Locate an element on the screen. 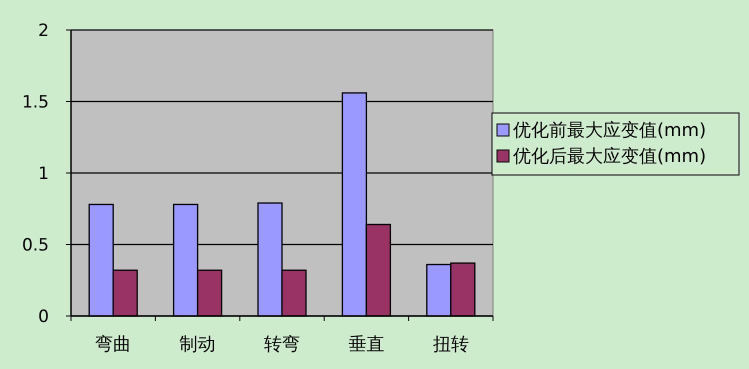 The height and width of the screenshot is (369, 749). x-tick-label: 垂直 is located at coordinates (366, 344).